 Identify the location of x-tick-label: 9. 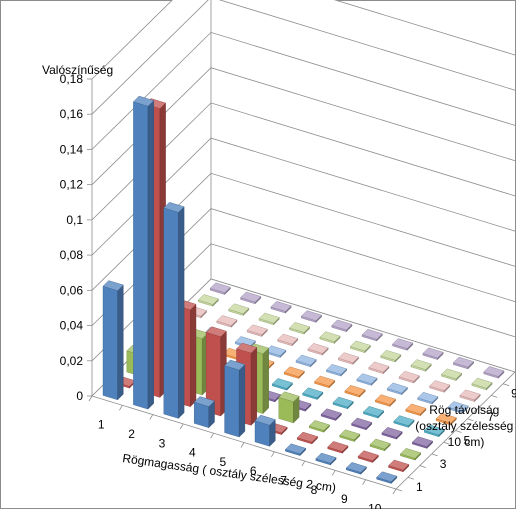
(344, 499).